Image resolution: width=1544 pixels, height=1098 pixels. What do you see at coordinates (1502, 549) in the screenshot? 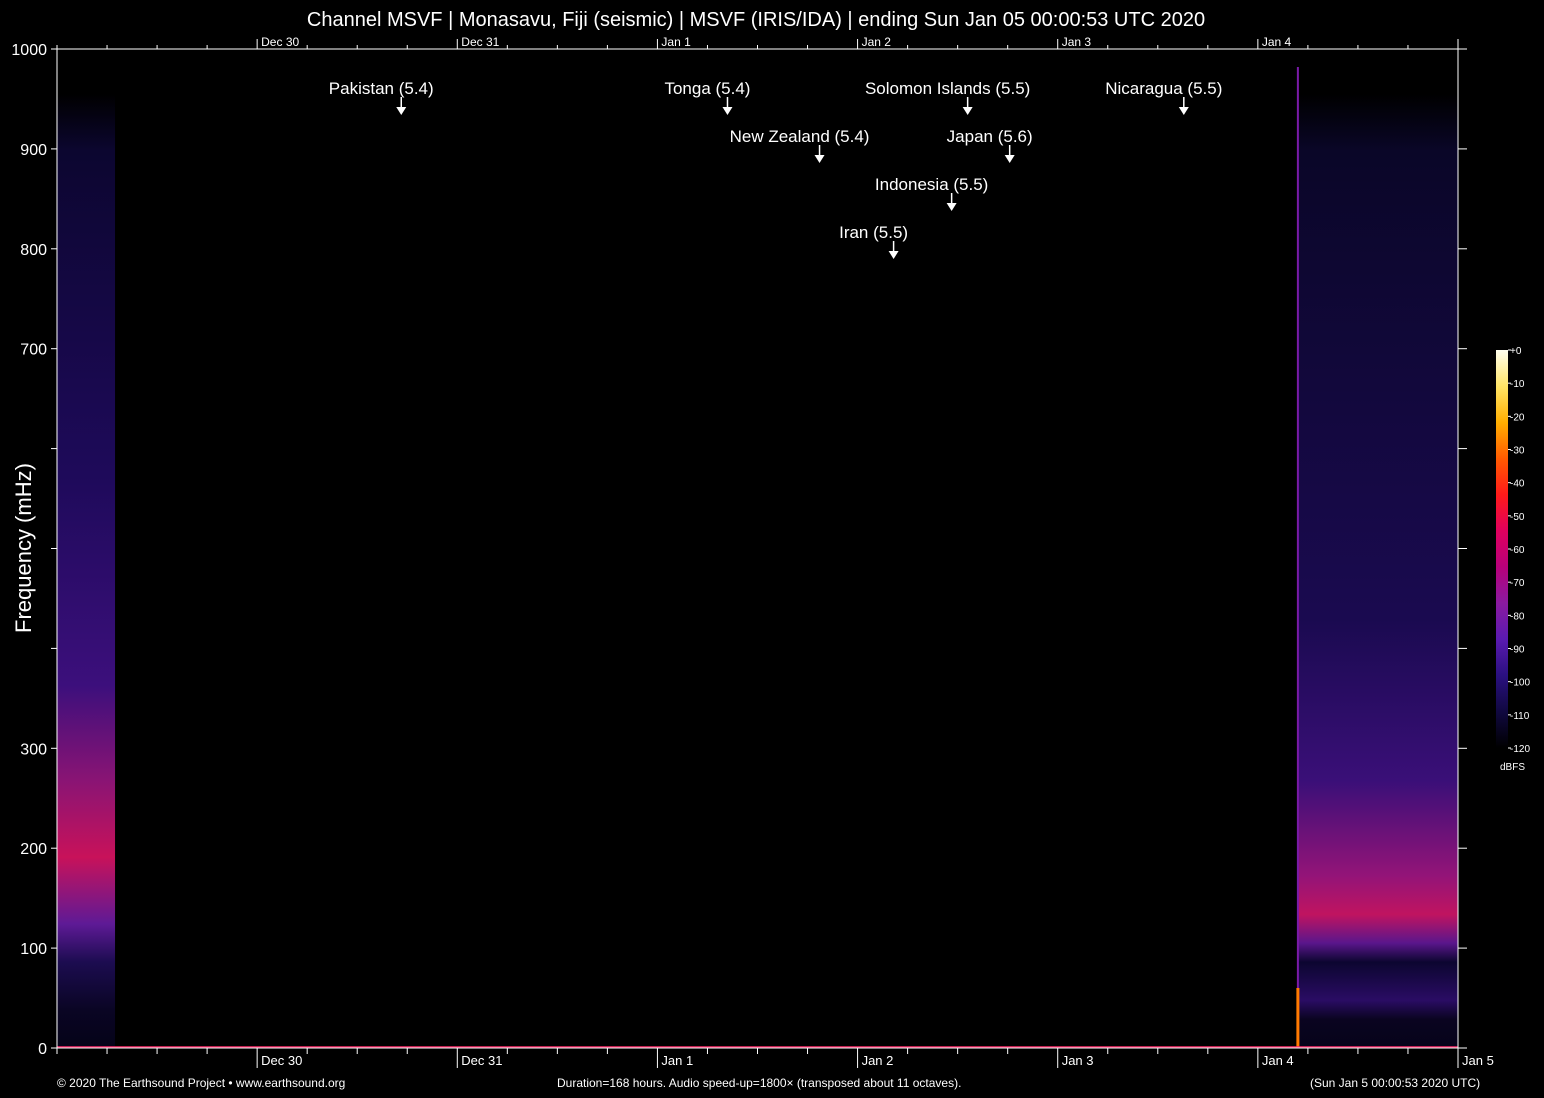
I see `colorbar-gradient` at bounding box center [1502, 549].